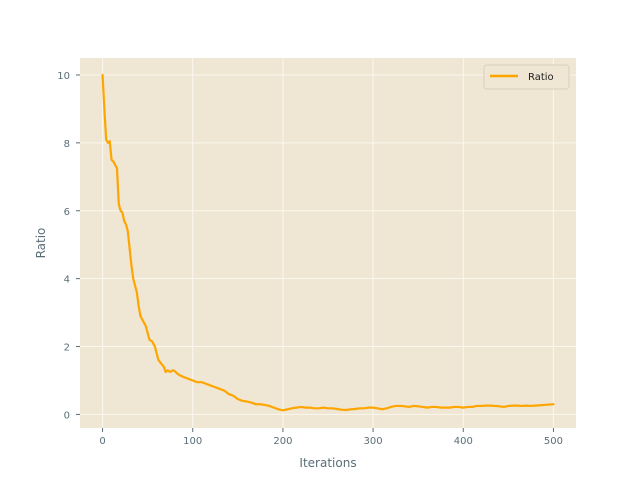 This screenshot has height=480, width=640. What do you see at coordinates (192, 441) in the screenshot?
I see `x-tick-label: 100` at bounding box center [192, 441].